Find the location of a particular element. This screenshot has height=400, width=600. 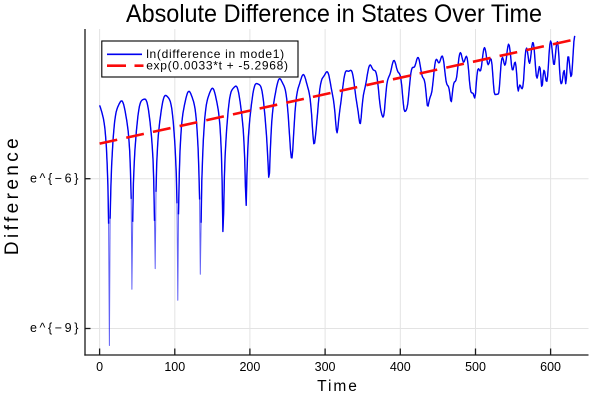

svg-text: Time is located at coordinates (338, 386).